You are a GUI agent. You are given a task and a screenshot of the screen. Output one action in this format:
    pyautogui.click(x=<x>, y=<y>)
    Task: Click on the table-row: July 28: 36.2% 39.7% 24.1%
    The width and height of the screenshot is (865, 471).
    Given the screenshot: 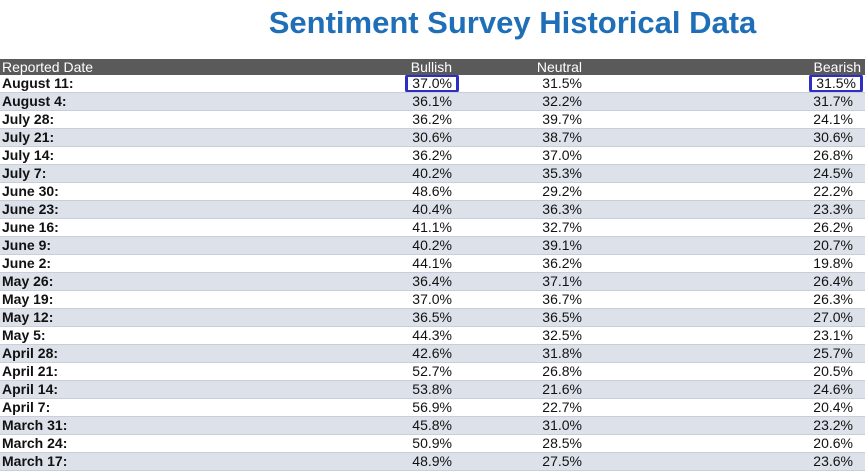 What is the action you would take?
    pyautogui.click(x=432, y=119)
    